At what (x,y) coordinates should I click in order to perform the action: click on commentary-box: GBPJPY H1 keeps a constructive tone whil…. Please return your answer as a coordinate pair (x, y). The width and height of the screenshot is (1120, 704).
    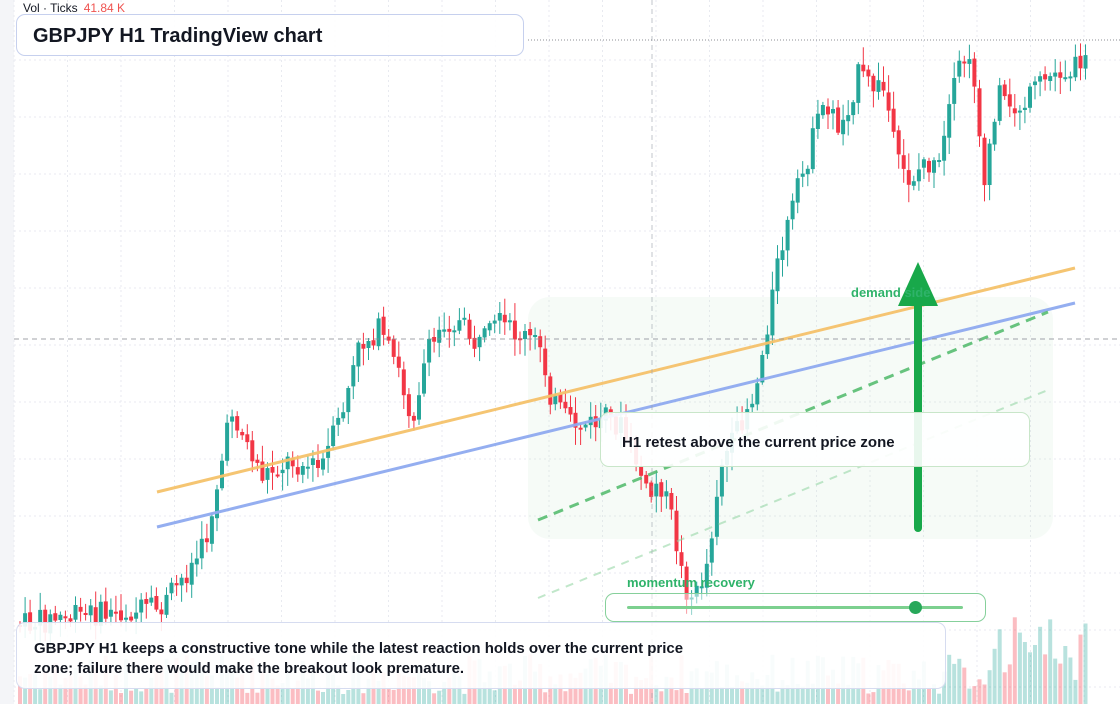
    Looking at the image, I should click on (481, 655).